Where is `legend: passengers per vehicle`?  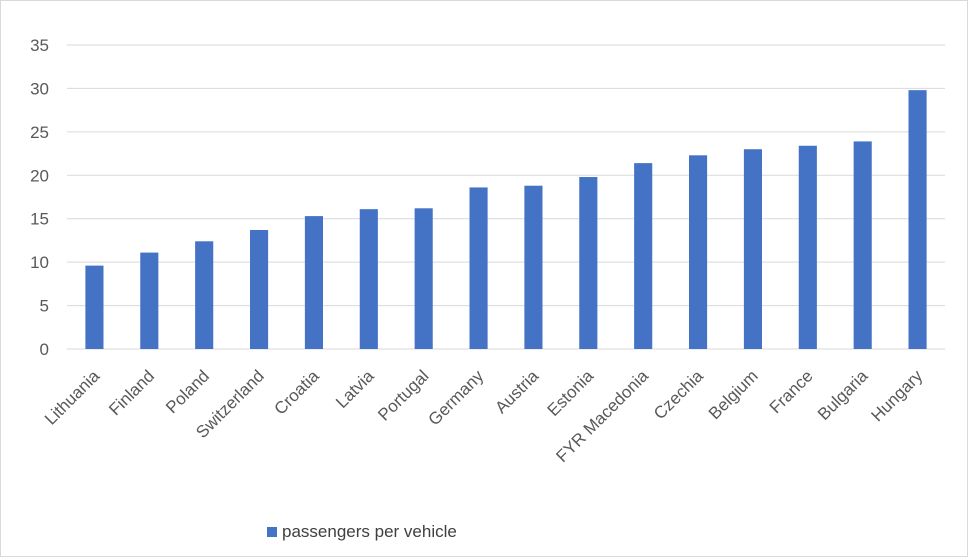
legend: passengers per vehicle is located at coordinates (362, 532).